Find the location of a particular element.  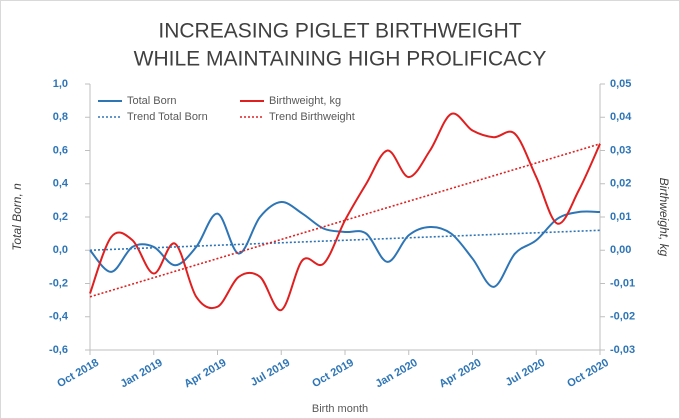

x-axis-label: Birth month is located at coordinates (340, 409).